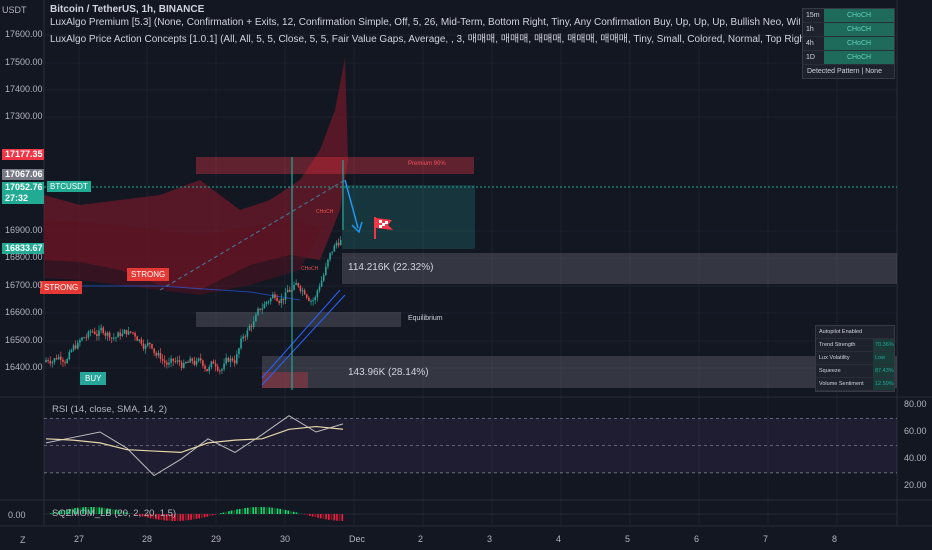  I want to click on target-down-zone, so click(579, 372).